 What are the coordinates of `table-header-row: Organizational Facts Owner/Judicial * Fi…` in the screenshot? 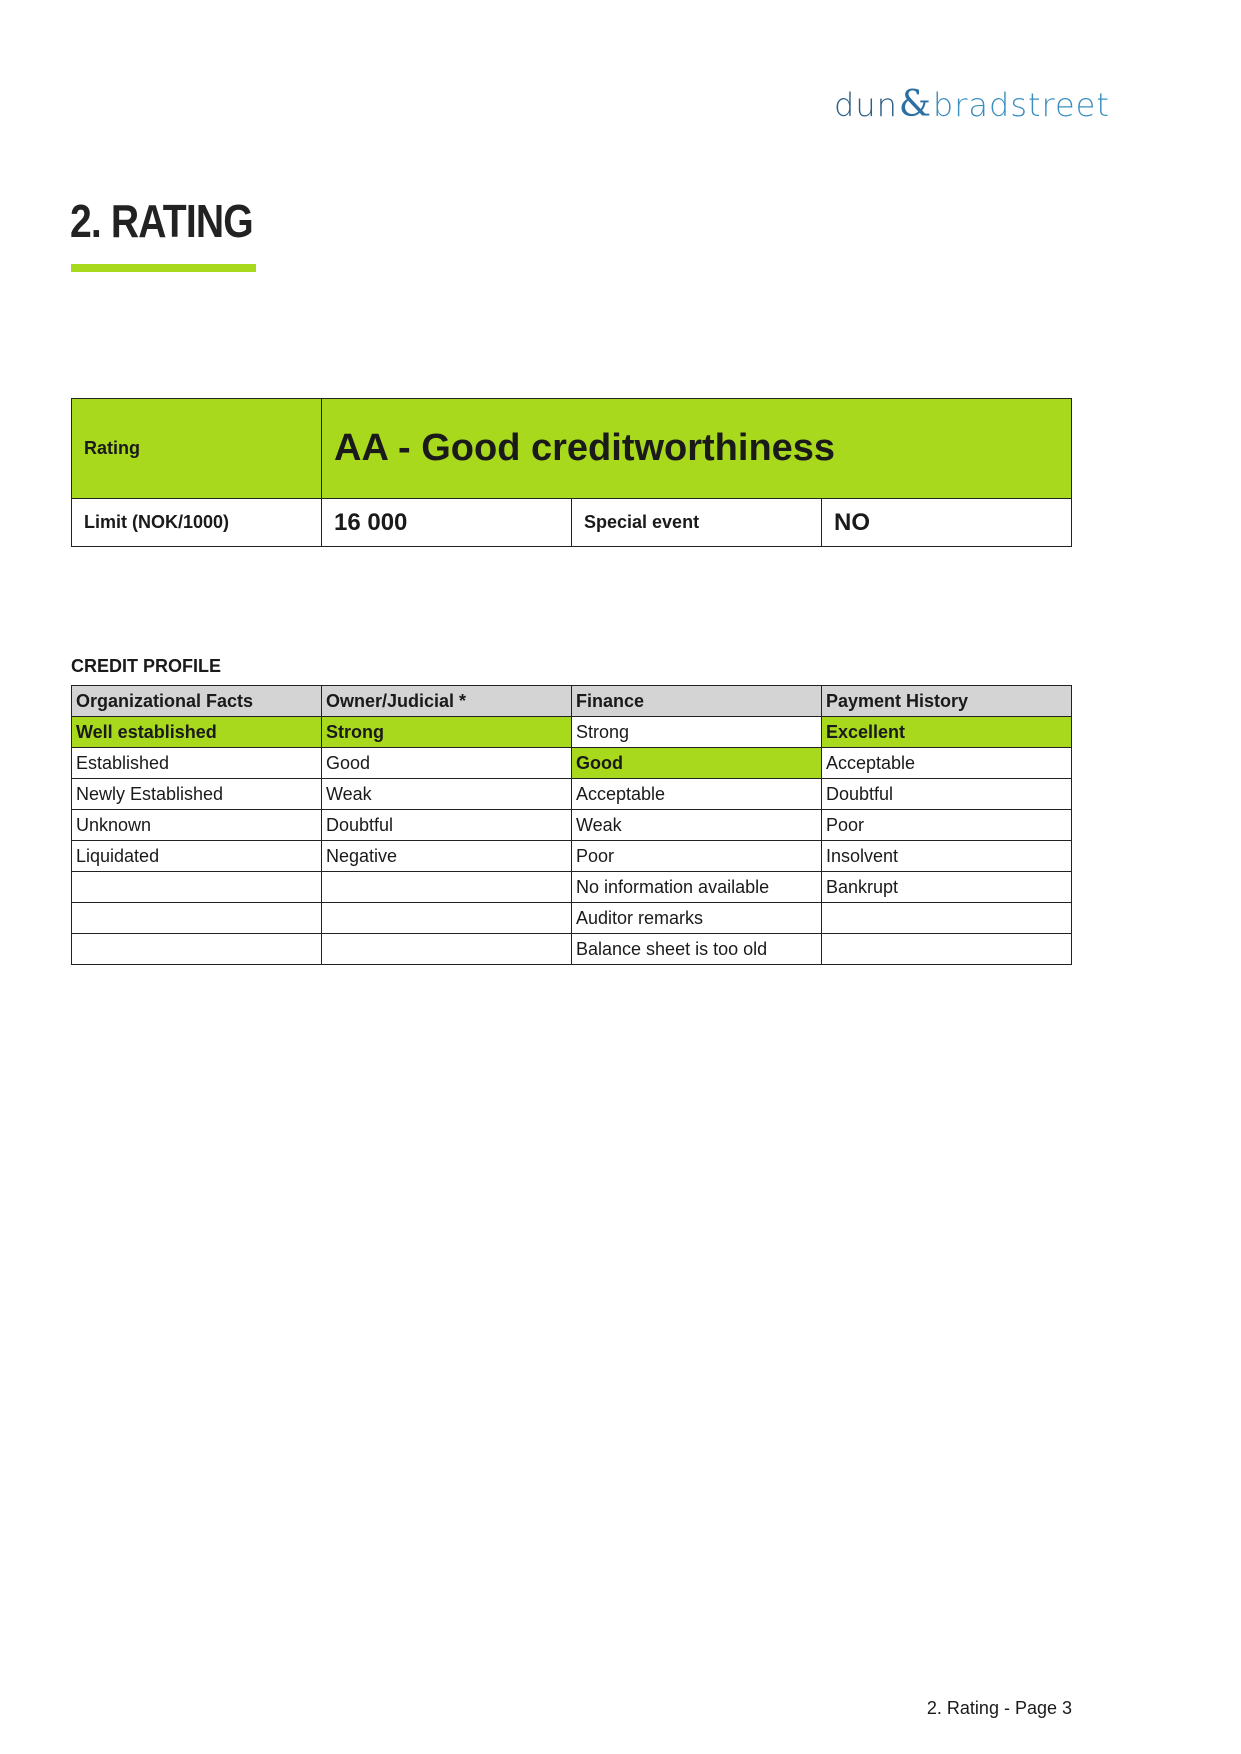 It's located at (571, 701).